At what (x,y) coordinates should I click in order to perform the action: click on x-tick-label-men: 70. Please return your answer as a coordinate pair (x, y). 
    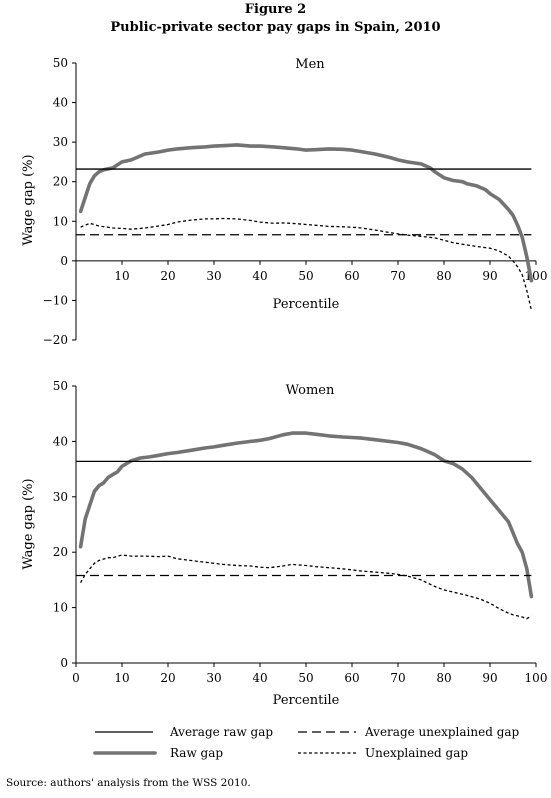
    Looking at the image, I should click on (397, 276).